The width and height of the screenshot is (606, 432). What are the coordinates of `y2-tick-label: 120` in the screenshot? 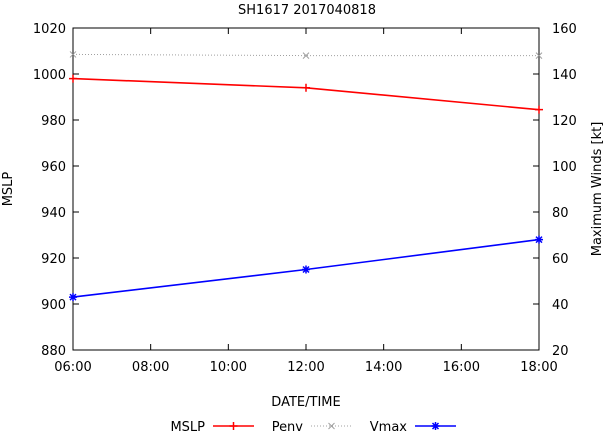 It's located at (564, 121).